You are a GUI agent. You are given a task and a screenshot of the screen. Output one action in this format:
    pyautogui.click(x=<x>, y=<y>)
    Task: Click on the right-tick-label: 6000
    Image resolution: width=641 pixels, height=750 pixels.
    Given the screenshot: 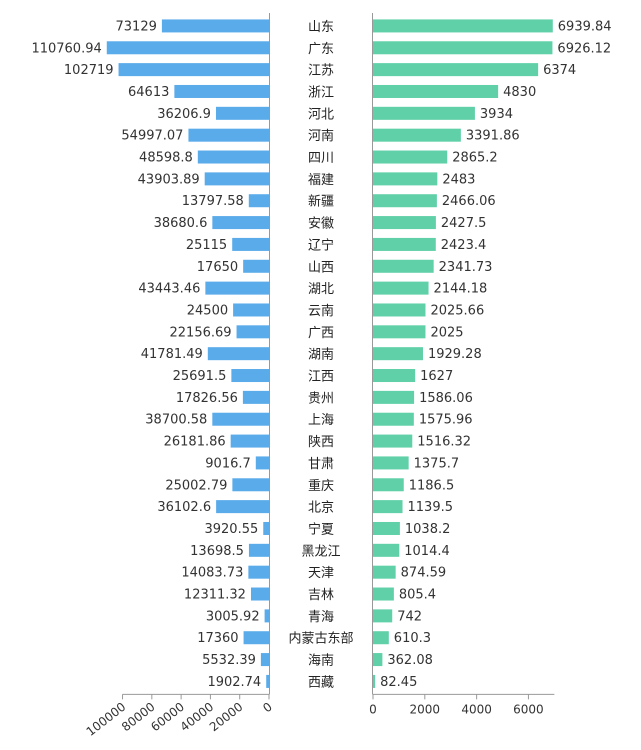 What is the action you would take?
    pyautogui.click(x=528, y=709)
    